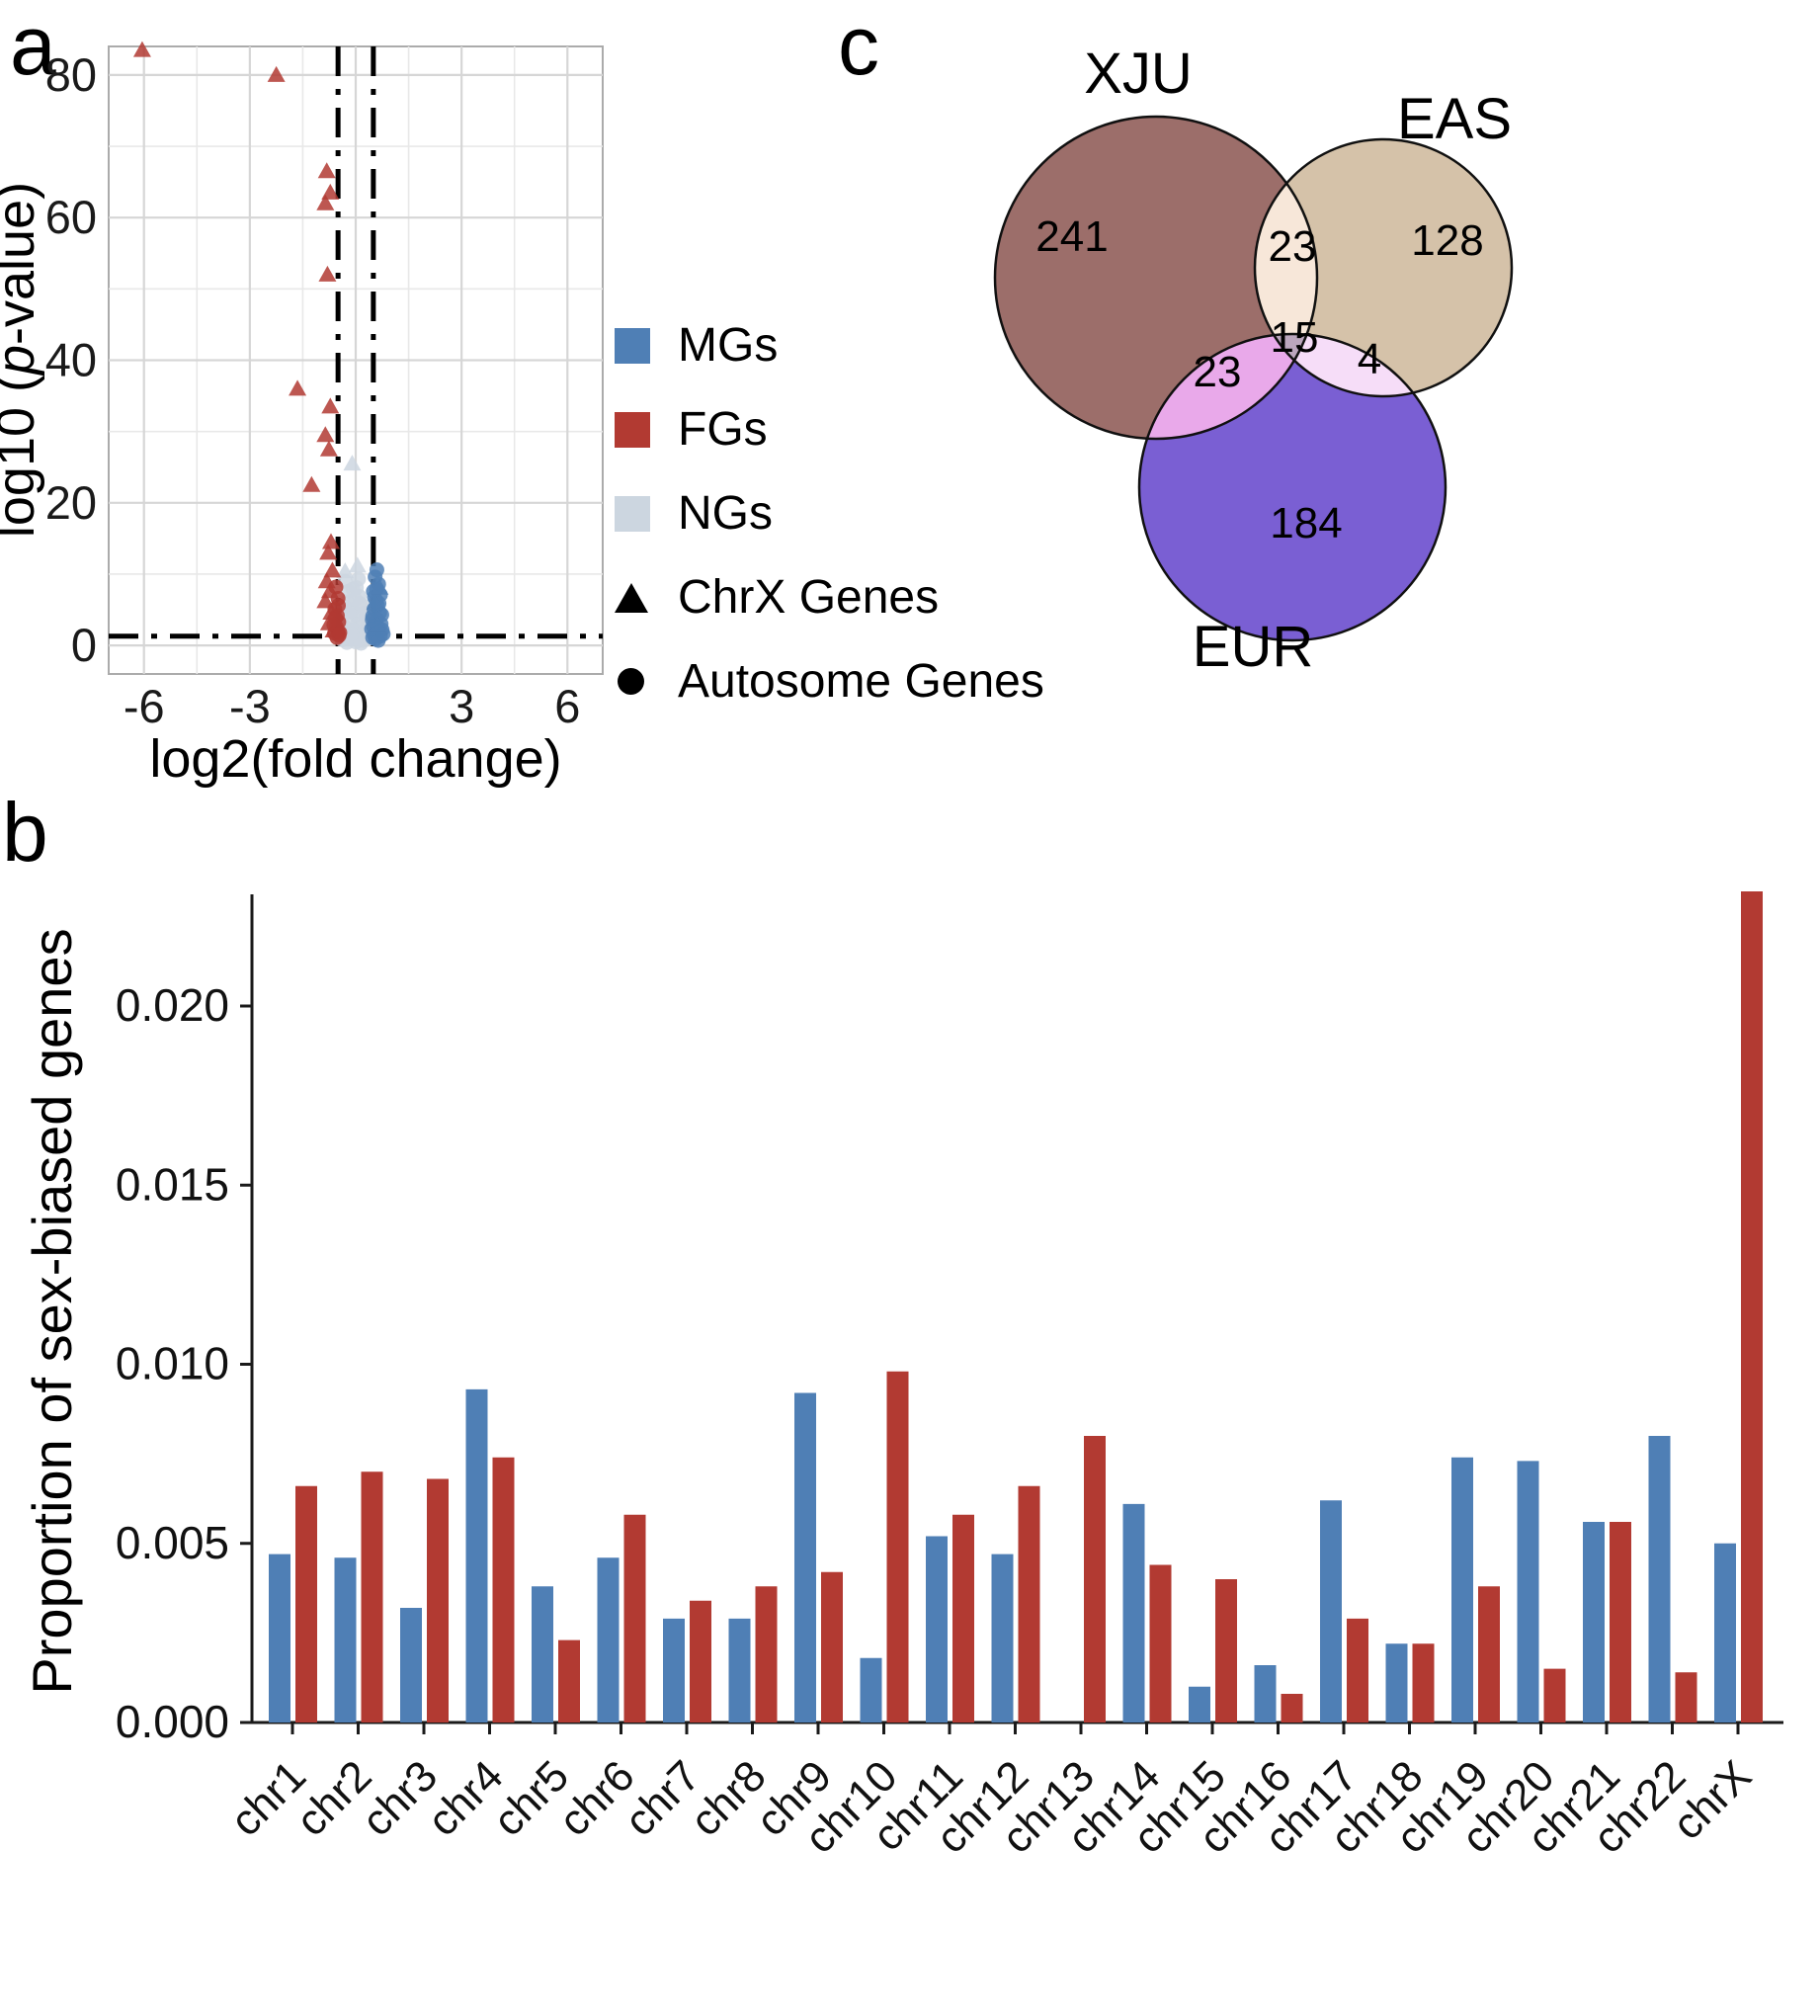 The height and width of the screenshot is (2016, 1820). I want to click on venn-count-eur: 184, so click(1306, 523).